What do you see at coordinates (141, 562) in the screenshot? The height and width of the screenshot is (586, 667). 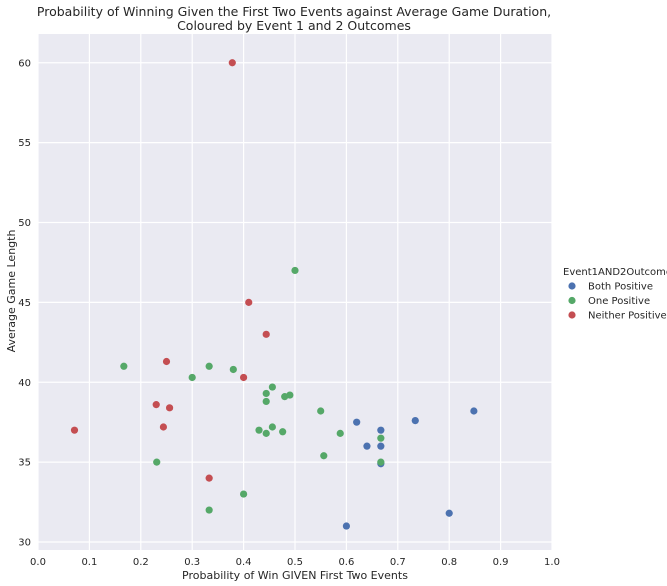 I see `x-tick-label: 0.2` at bounding box center [141, 562].